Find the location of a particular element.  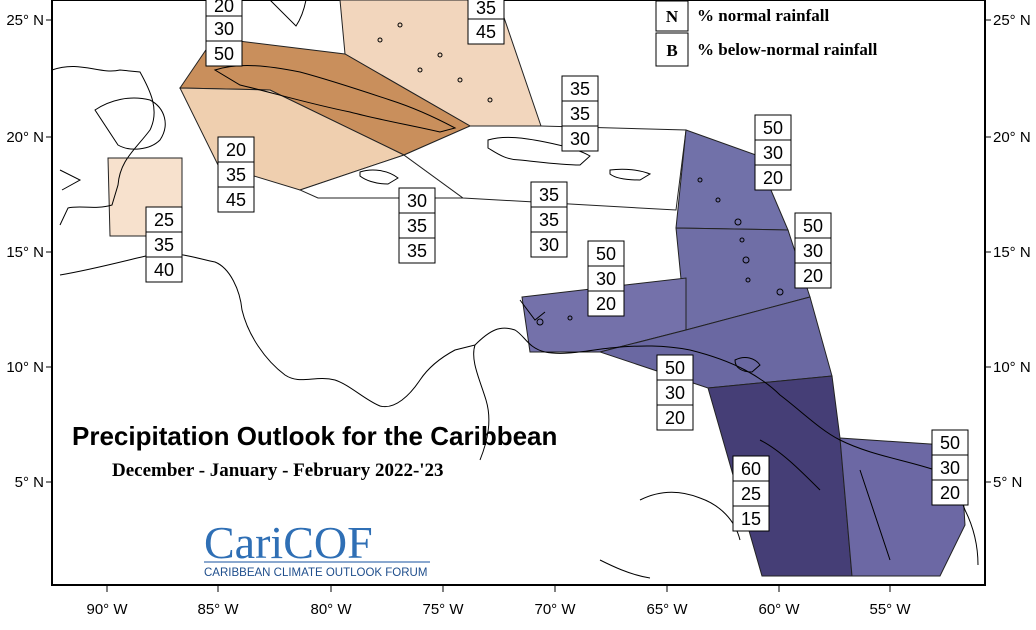

legend-key-normal is located at coordinates (672, 16).